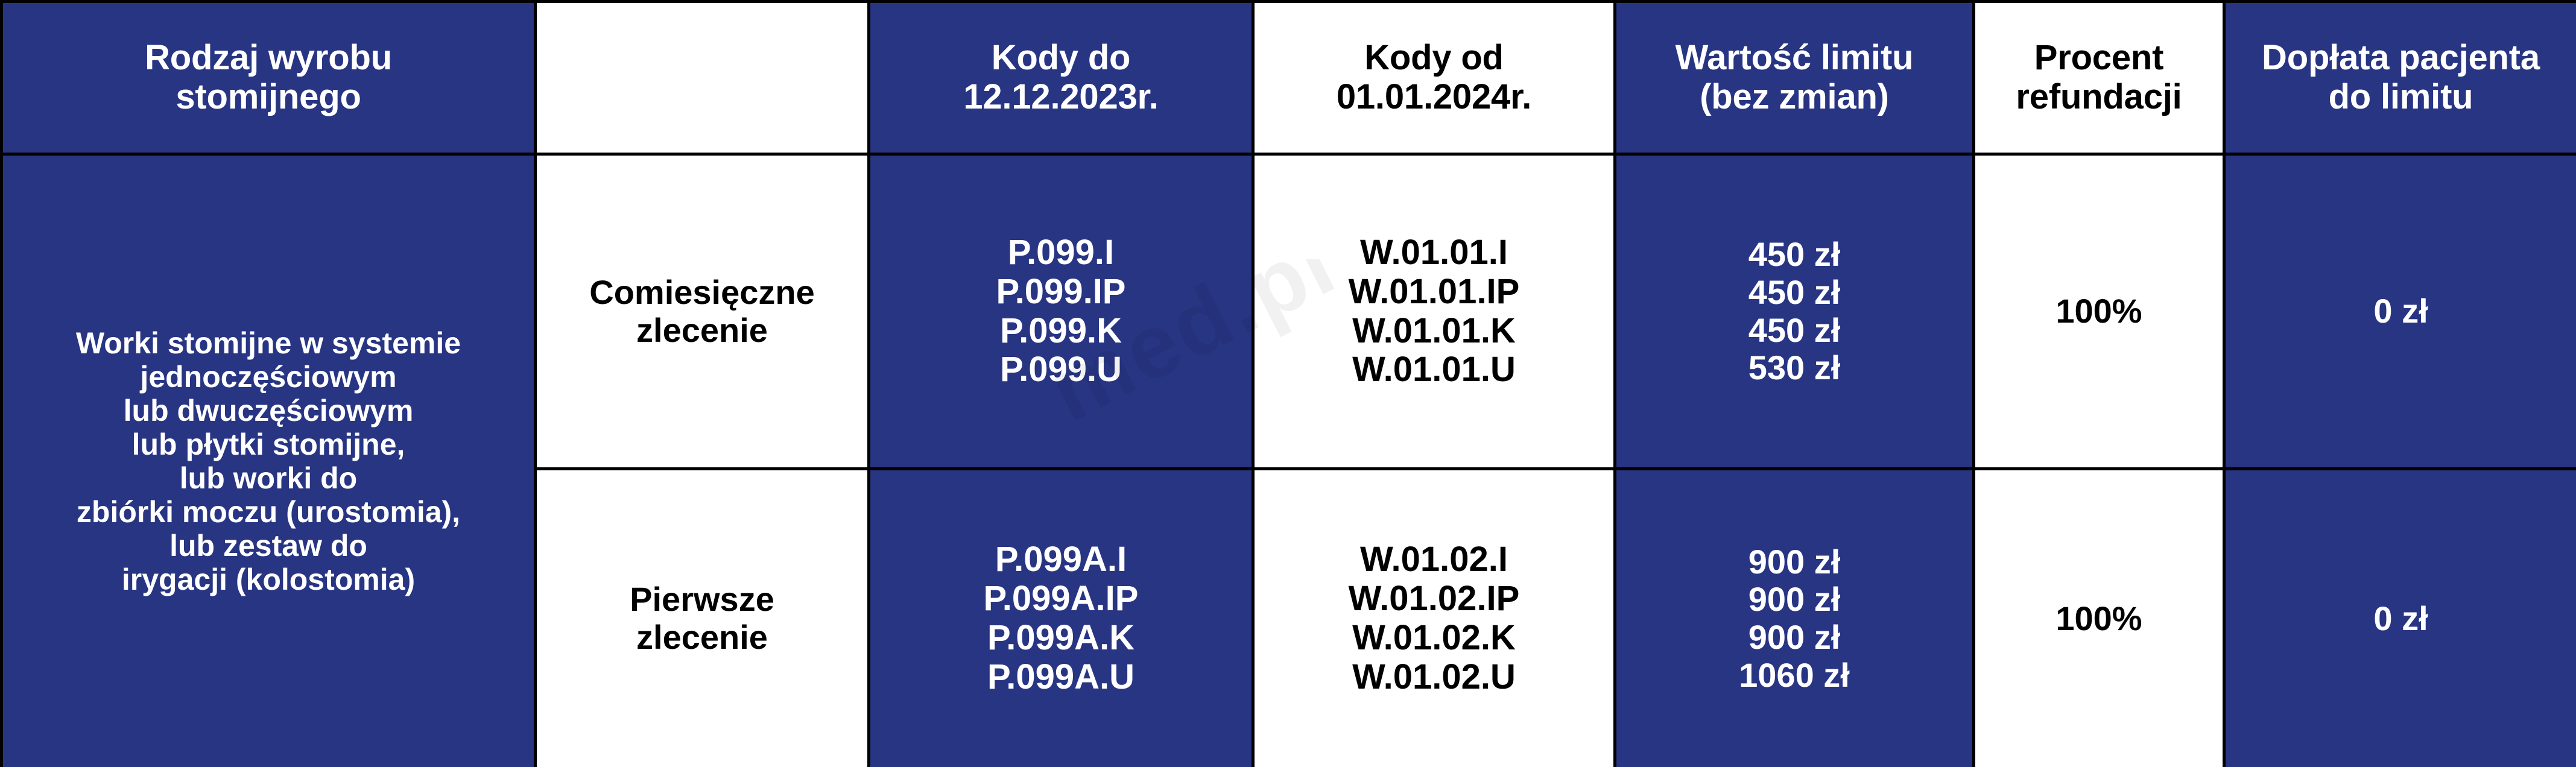 The height and width of the screenshot is (767, 2576). Describe the element at coordinates (1434, 330) in the screenshot. I see `code-new-3: W.01.01.K` at that location.